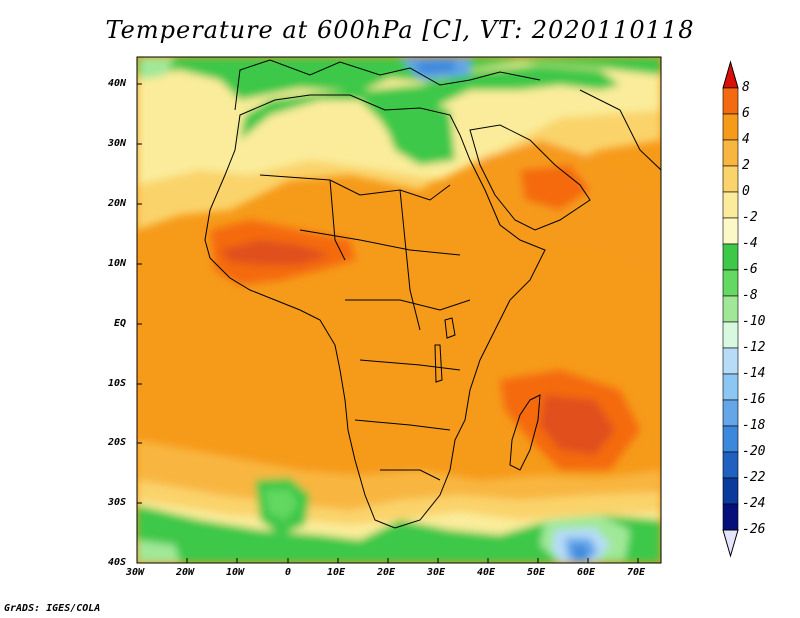  I want to click on colorbar-label: -20, so click(754, 451).